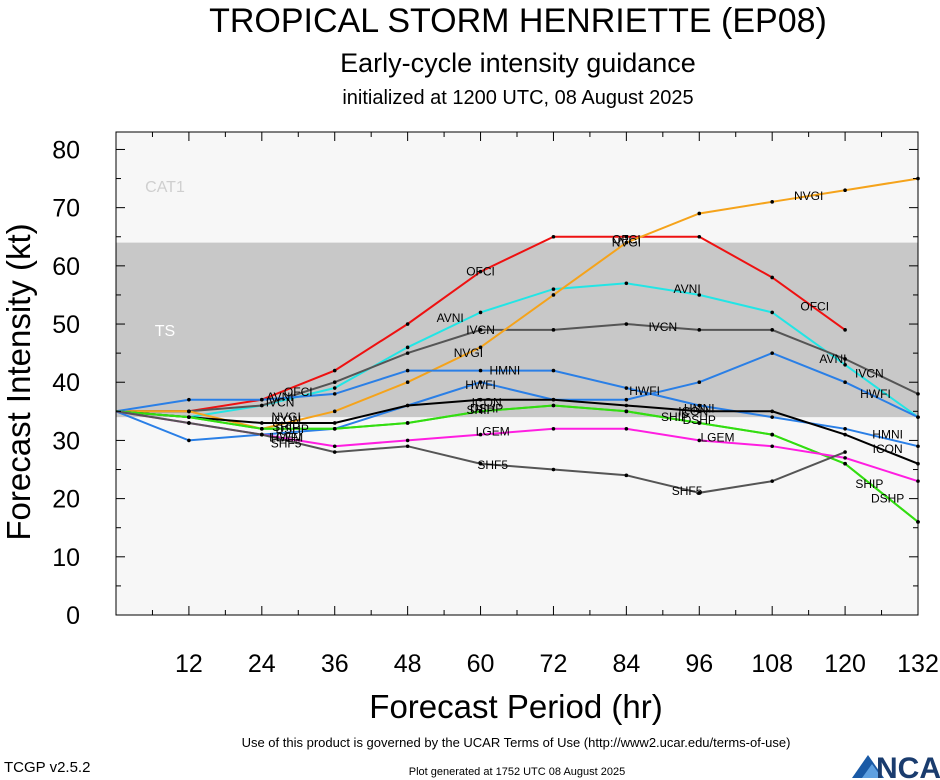 This screenshot has width=940, height=780. I want to click on band-label-ts: TS, so click(165, 331).